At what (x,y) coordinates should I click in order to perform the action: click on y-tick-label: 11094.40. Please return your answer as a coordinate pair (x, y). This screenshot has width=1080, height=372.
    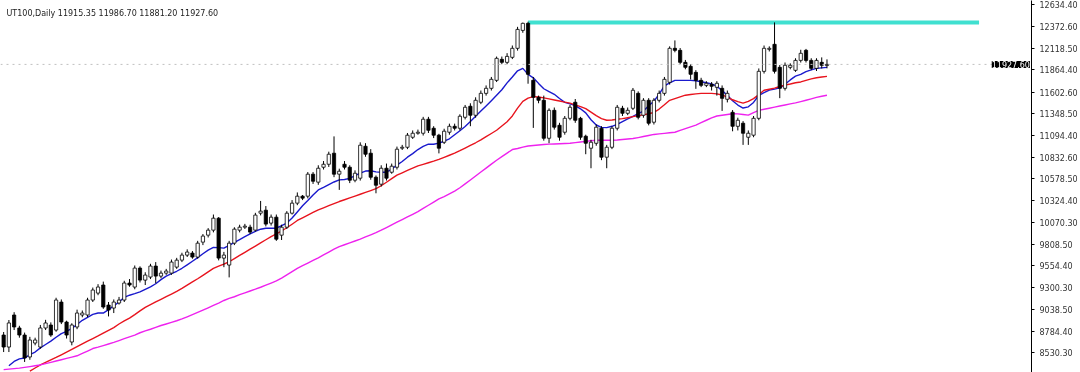
    Looking at the image, I should click on (1058, 136).